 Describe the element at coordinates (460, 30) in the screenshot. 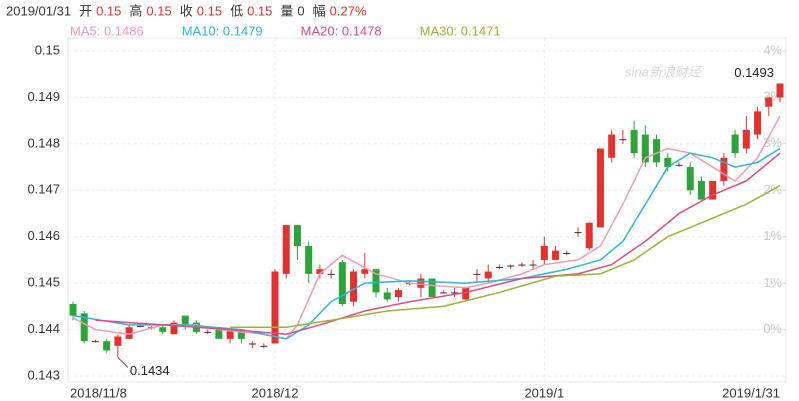

I see `legend-entry: MA30: 0.1471` at that location.